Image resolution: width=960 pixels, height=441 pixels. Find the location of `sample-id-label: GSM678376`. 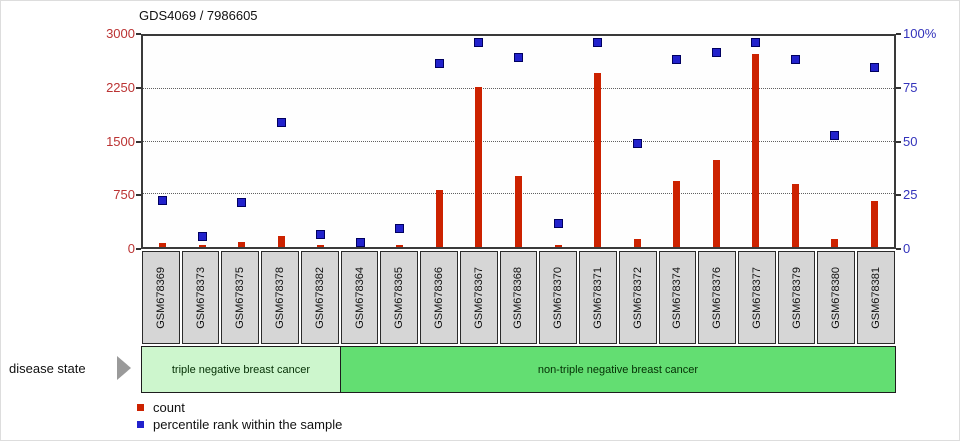

sample-id-label: GSM678376 is located at coordinates (717, 297).